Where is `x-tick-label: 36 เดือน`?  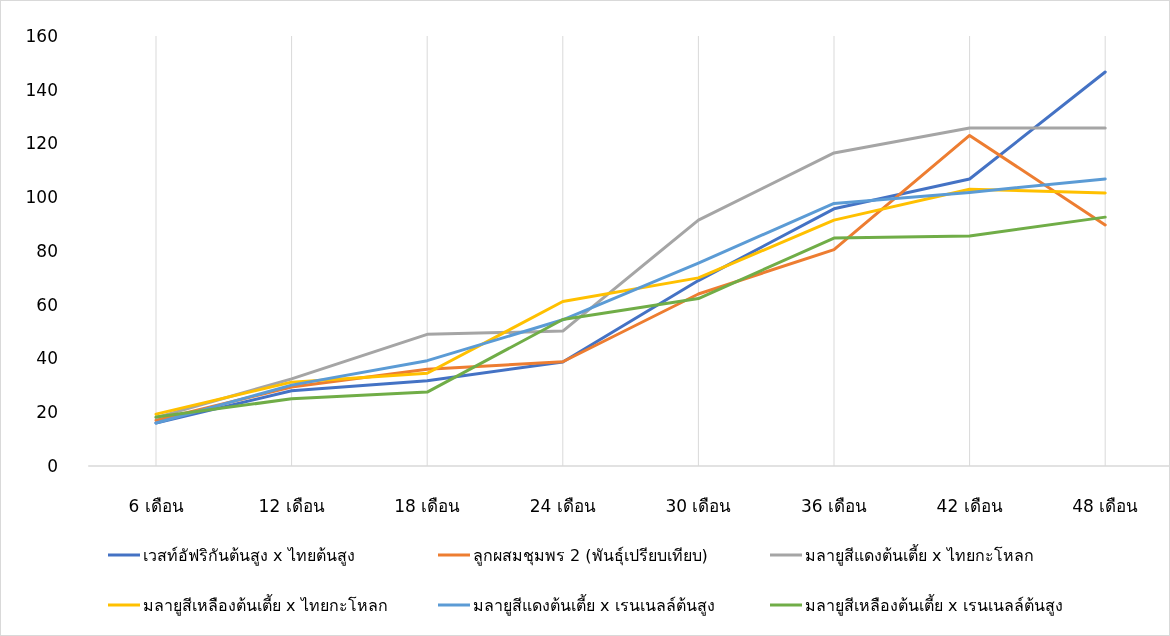 x-tick-label: 36 เดือน is located at coordinates (834, 505).